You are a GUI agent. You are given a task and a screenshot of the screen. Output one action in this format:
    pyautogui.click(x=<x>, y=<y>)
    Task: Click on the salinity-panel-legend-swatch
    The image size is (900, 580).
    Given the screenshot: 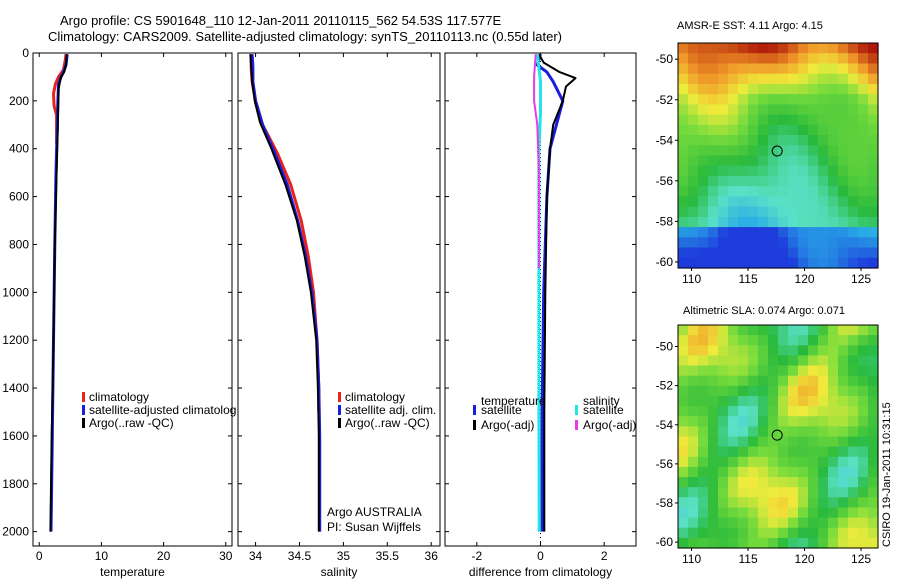 What is the action you would take?
    pyautogui.click(x=339, y=397)
    